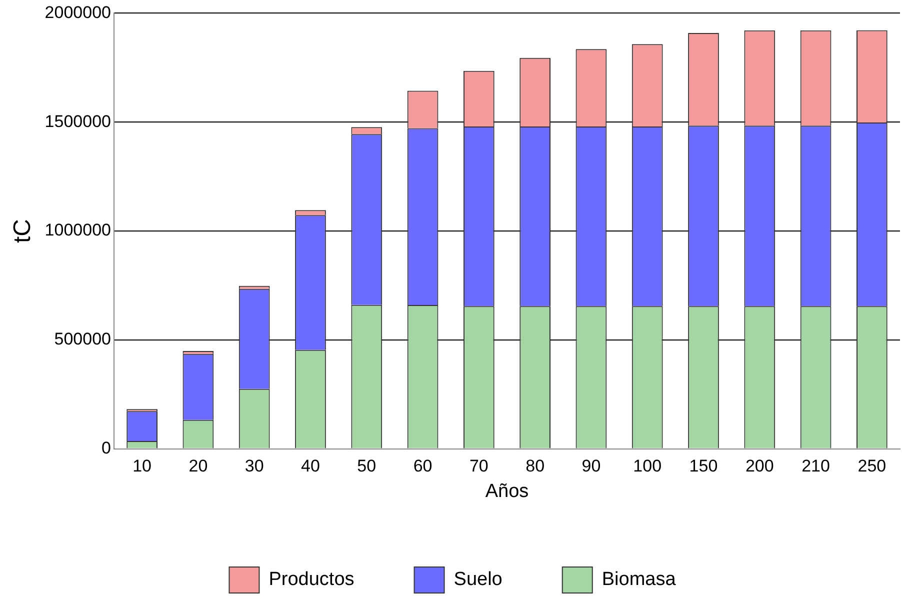 The height and width of the screenshot is (603, 902). I want to click on legend-label: Biomasa, so click(639, 579).